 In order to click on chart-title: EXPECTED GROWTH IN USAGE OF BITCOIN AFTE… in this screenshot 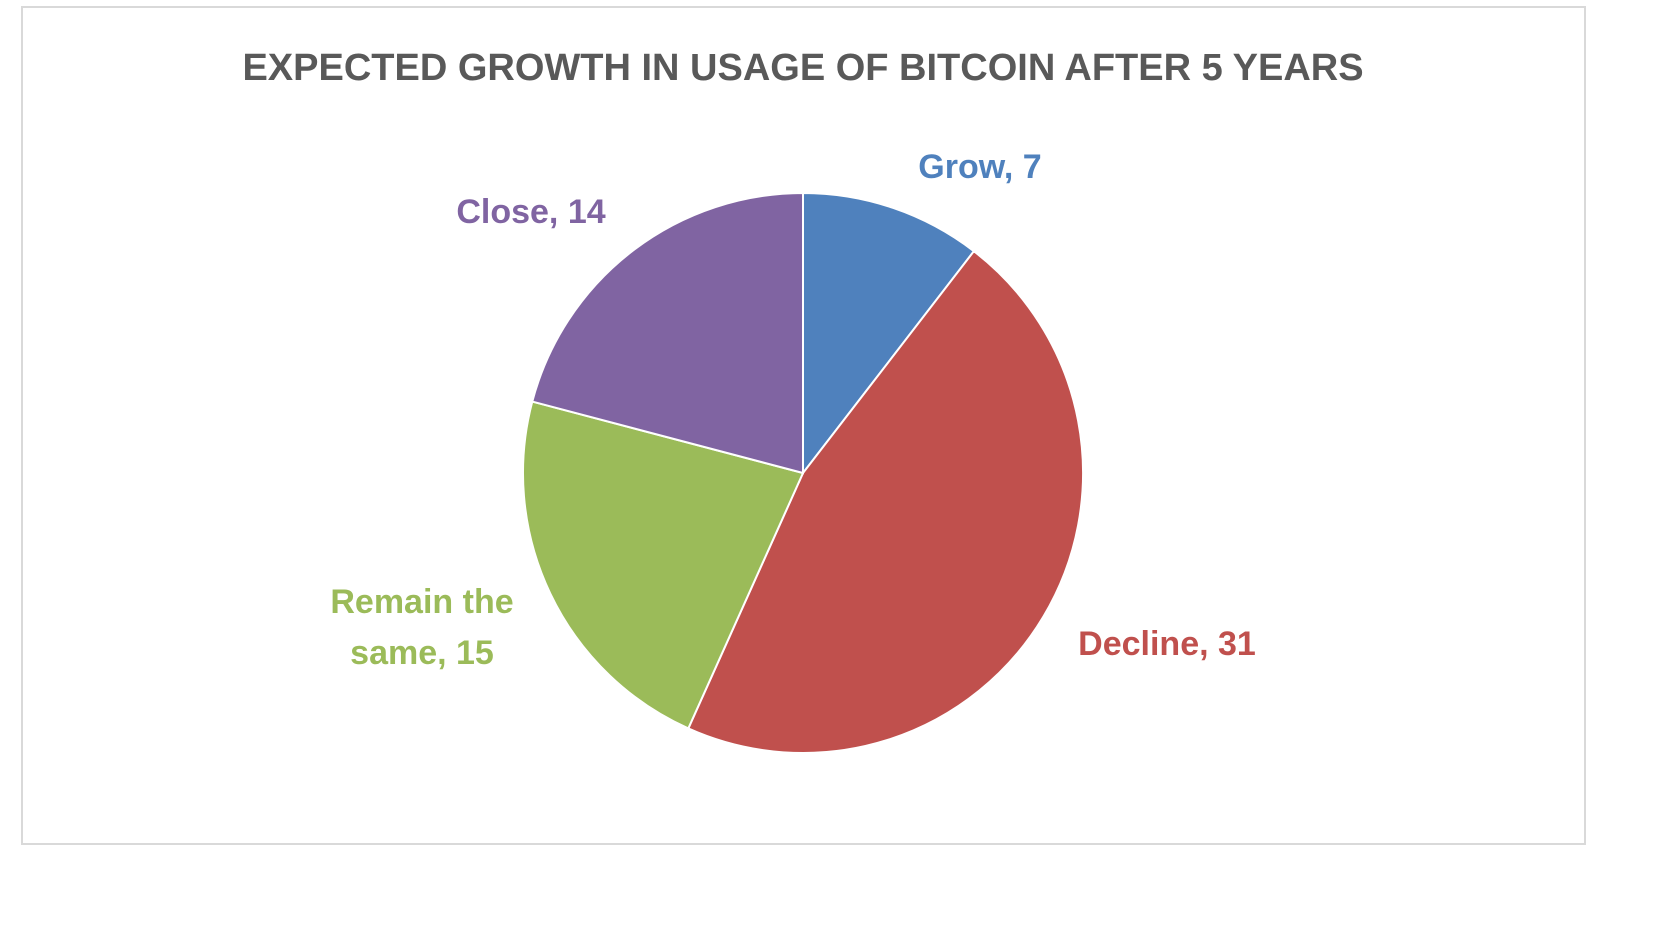, I will do `click(802, 68)`.